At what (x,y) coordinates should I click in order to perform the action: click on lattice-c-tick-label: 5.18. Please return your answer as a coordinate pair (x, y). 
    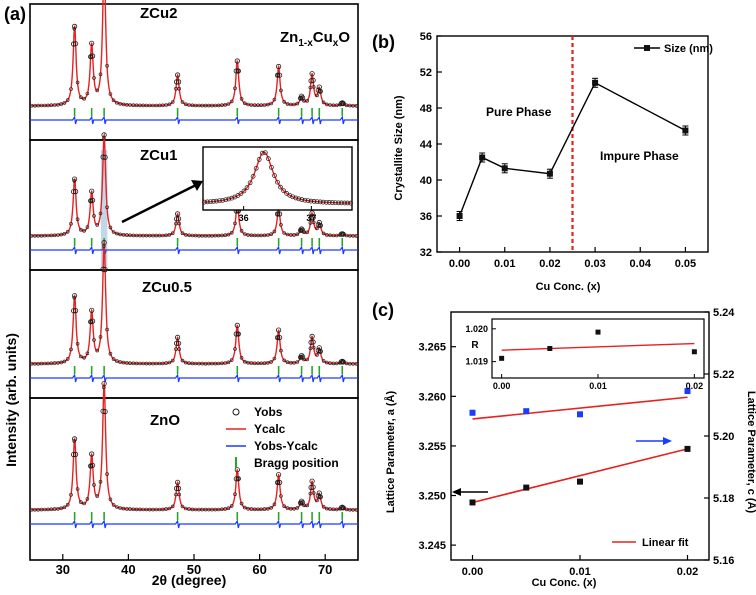
    Looking at the image, I should click on (723, 499).